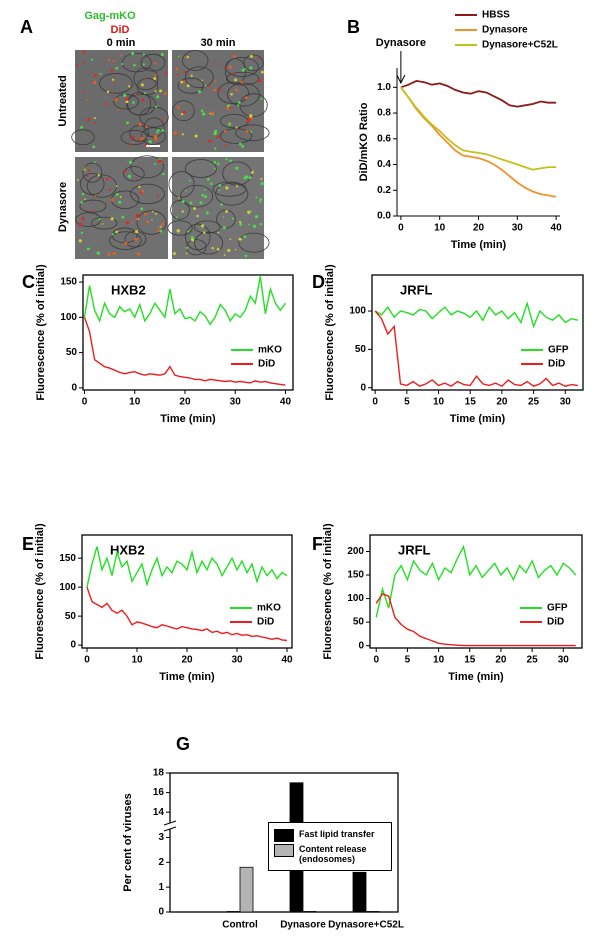 The image size is (600, 947). Describe the element at coordinates (161, 912) in the screenshot. I see `y-tick-label: 0` at that location.